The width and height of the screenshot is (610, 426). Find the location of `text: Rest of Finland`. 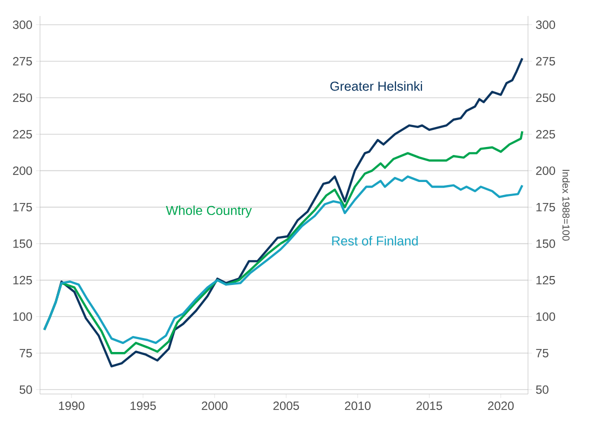

text: Rest of Finland is located at coordinates (375, 241).